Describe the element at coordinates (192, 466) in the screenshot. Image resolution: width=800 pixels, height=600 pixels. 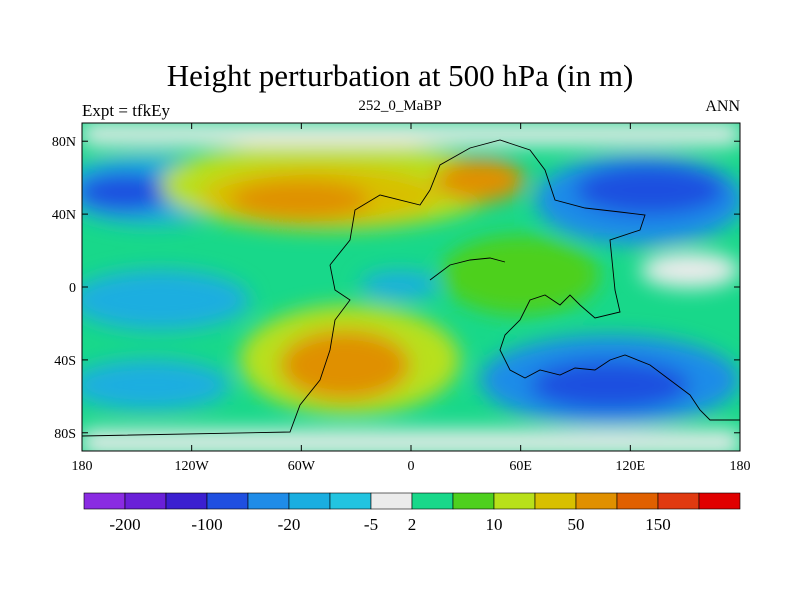
I see `x-tick-label: 120W` at that location.